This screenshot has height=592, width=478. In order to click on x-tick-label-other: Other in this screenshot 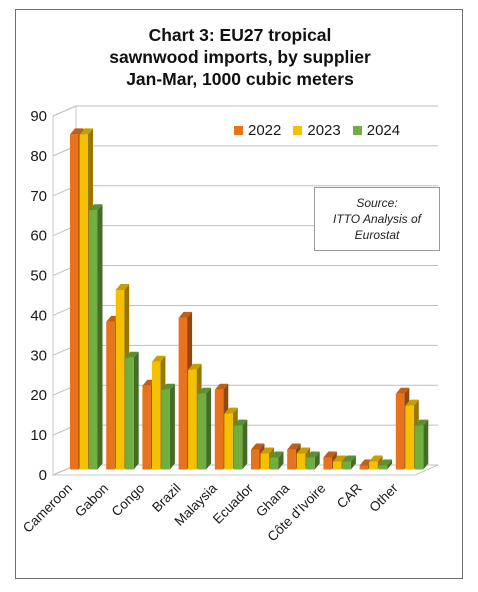, I will do `click(383, 497)`.